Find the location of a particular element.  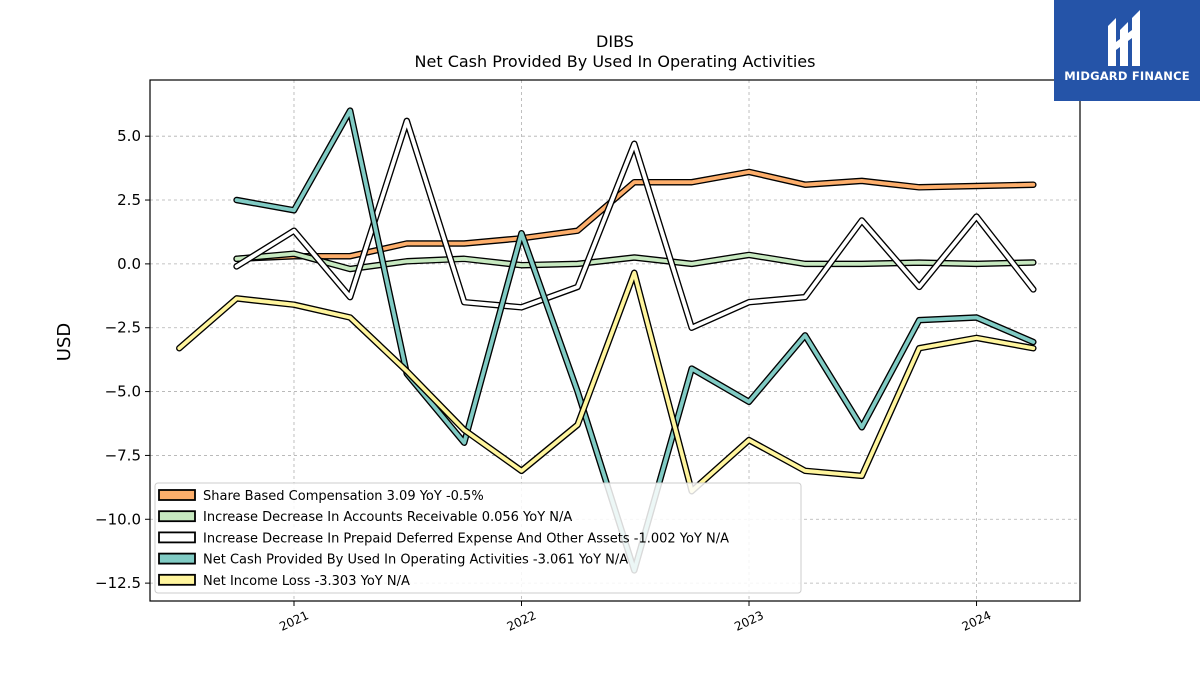

y-axis-label: USD is located at coordinates (64, 342).